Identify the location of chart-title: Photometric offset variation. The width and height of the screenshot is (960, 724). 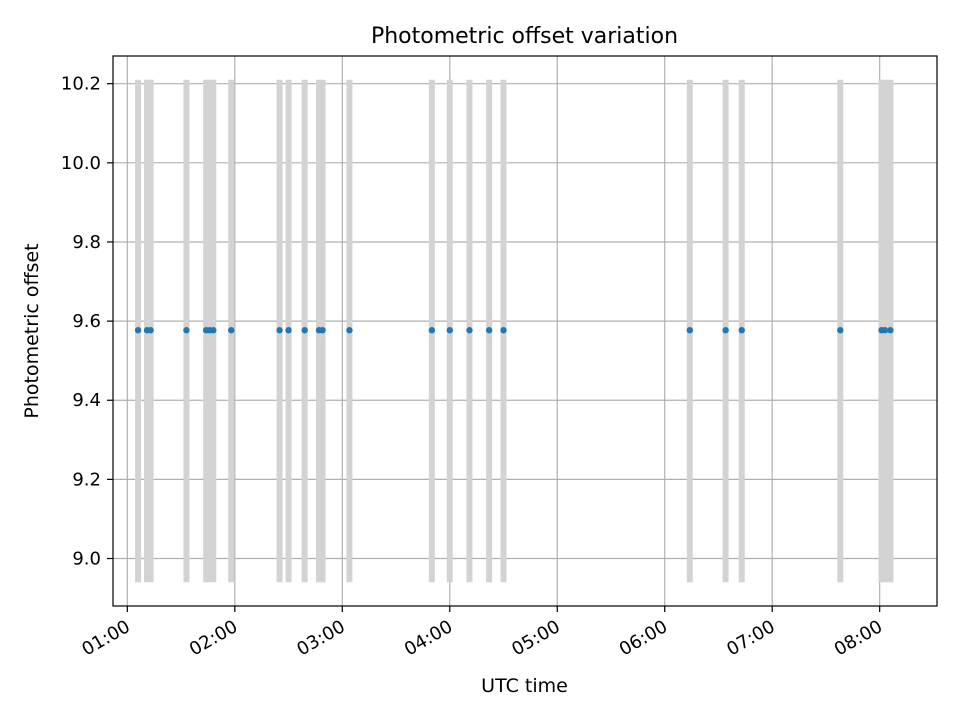
(524, 36).